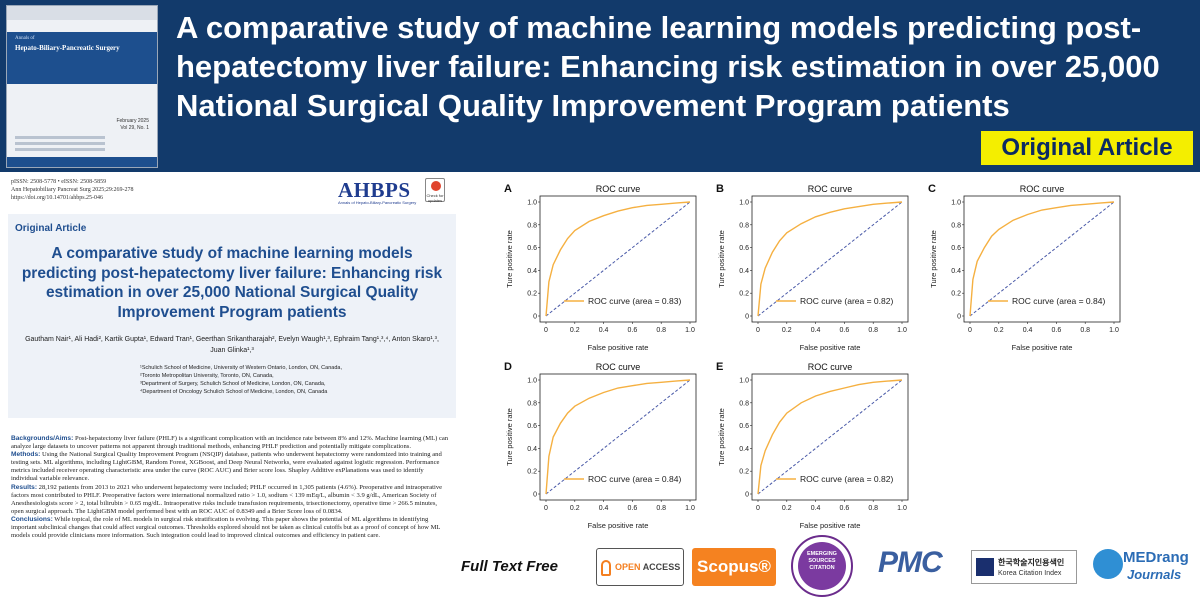 Image resolution: width=1200 pixels, height=600 pixels. What do you see at coordinates (32, 519) in the screenshot?
I see `abstract-conclusions-heading: Conclusions:` at bounding box center [32, 519].